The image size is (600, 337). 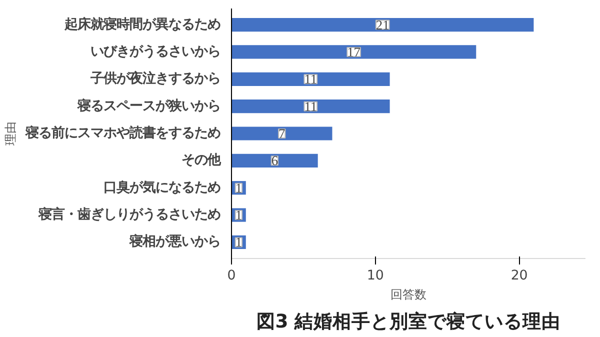 What do you see at coordinates (11, 134) in the screenshot?
I see `y-axis-title: 理由` at bounding box center [11, 134].